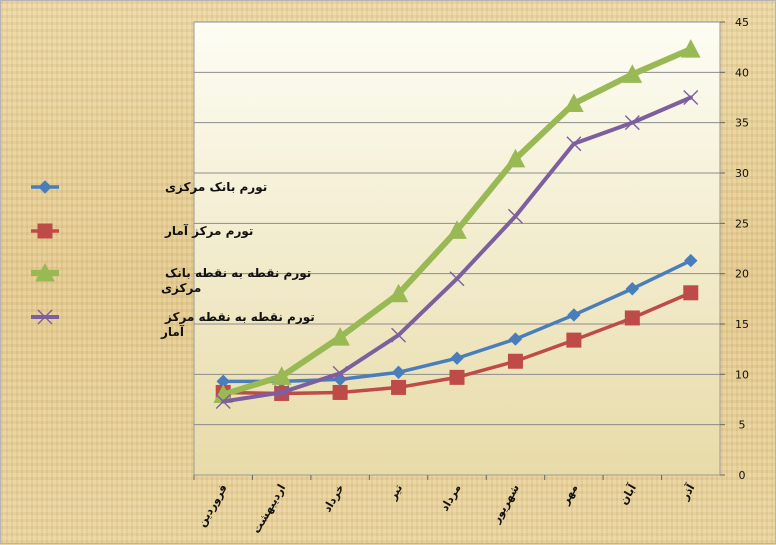  I want to click on legend-item: تورم مرکز آمار, so click(142, 231).